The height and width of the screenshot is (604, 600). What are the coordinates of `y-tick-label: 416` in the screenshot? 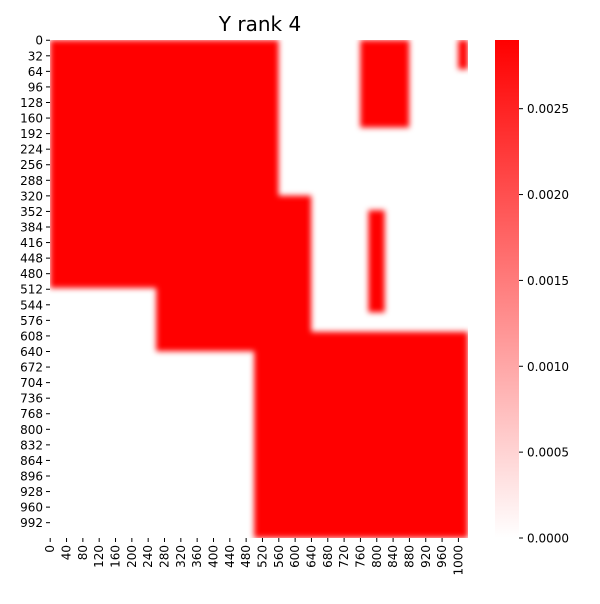 It's located at (31, 243).